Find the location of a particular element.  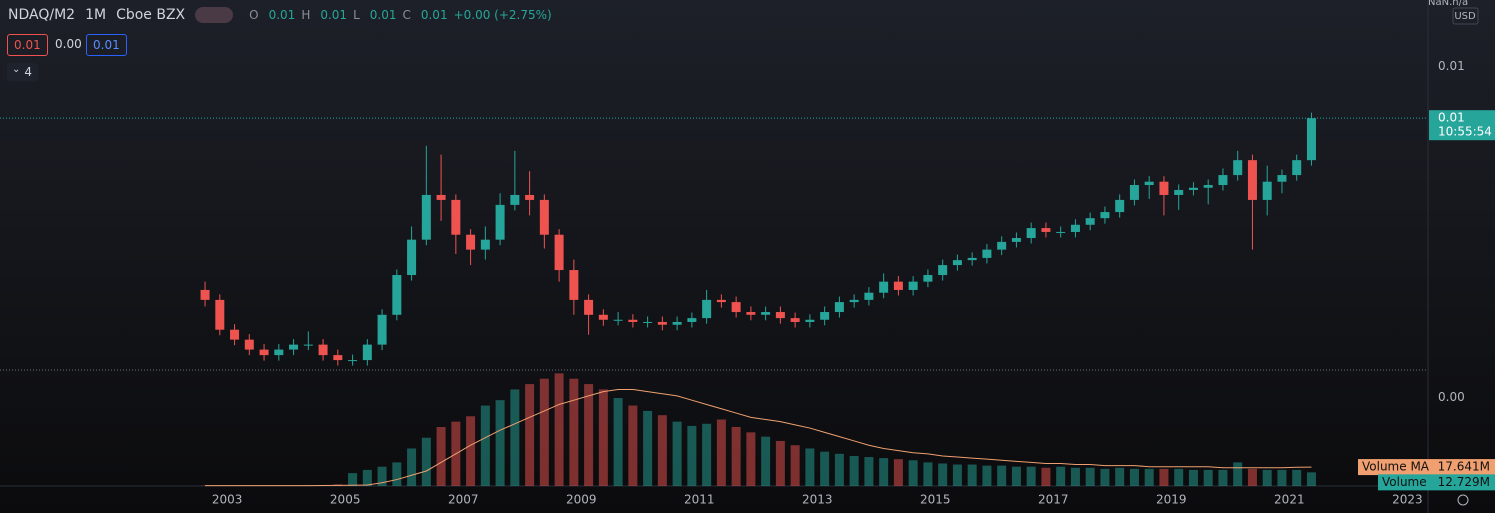

x-tick-label: 2023 is located at coordinates (1407, 500).